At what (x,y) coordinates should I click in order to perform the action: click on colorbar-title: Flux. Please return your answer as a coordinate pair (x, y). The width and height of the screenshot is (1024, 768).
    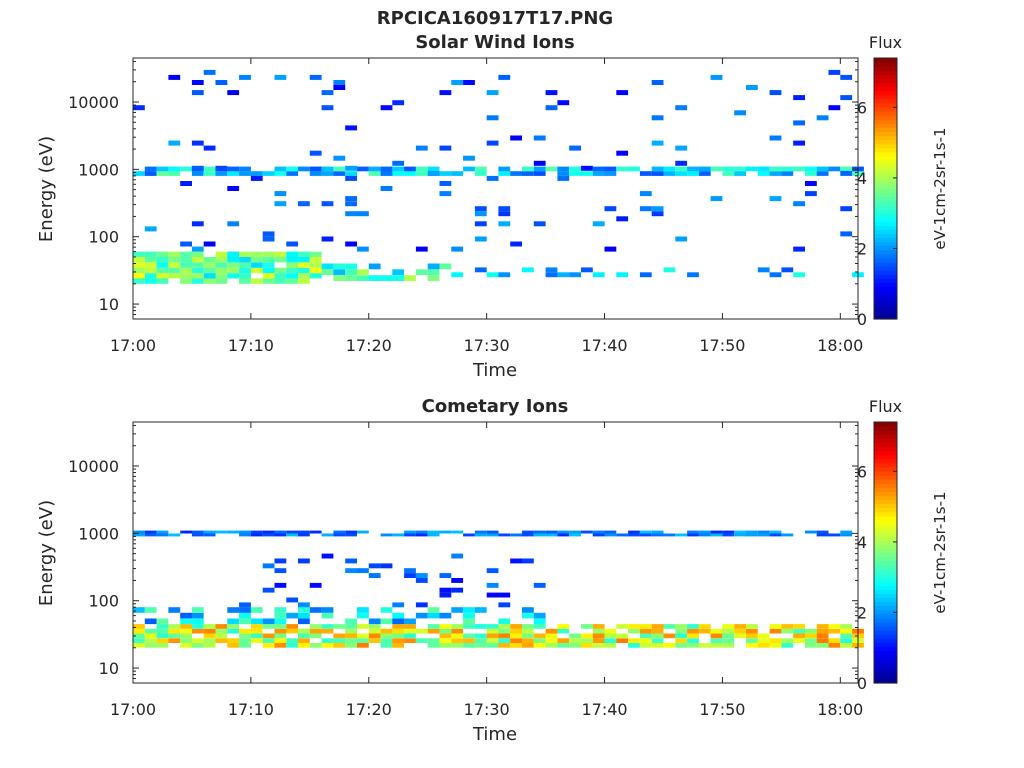
    Looking at the image, I should click on (885, 42).